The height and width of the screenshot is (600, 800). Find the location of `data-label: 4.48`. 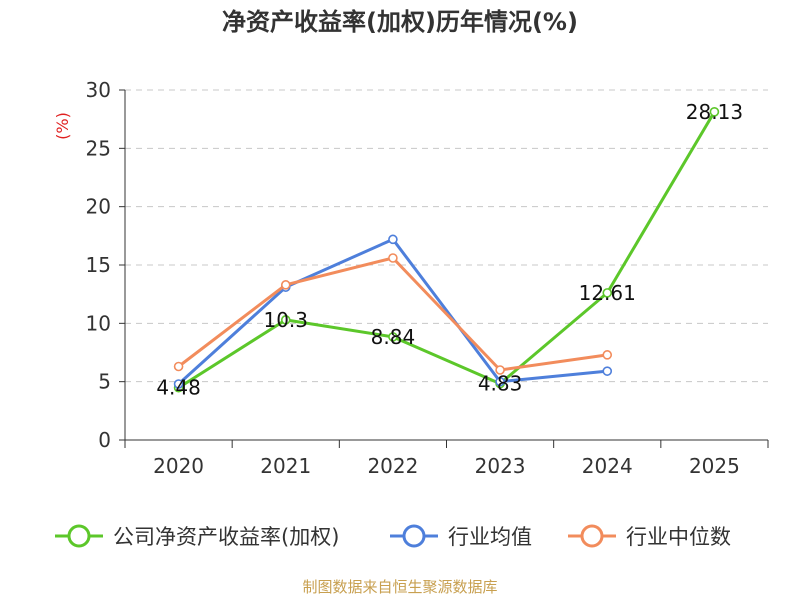

data-label: 4.48 is located at coordinates (178, 388).